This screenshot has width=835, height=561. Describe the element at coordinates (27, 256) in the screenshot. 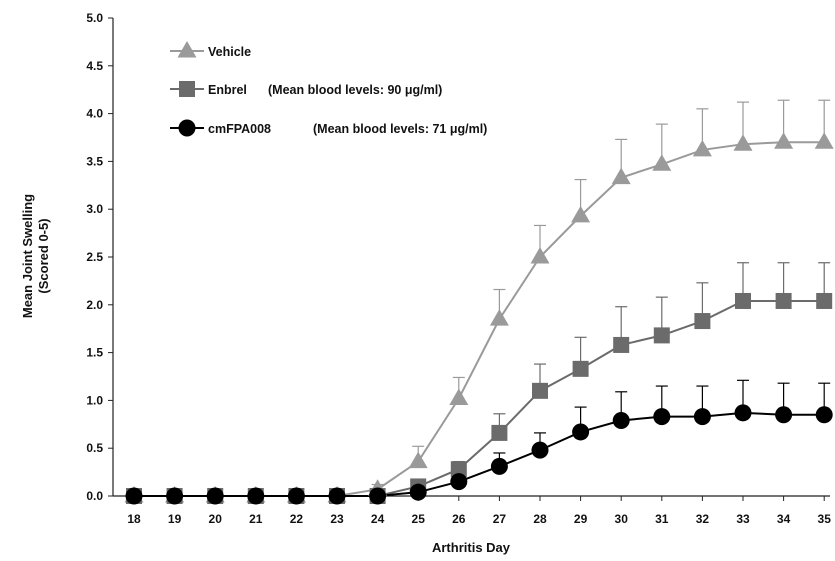

I see `y-axis-title-line1: Mean Joint Swelling` at that location.